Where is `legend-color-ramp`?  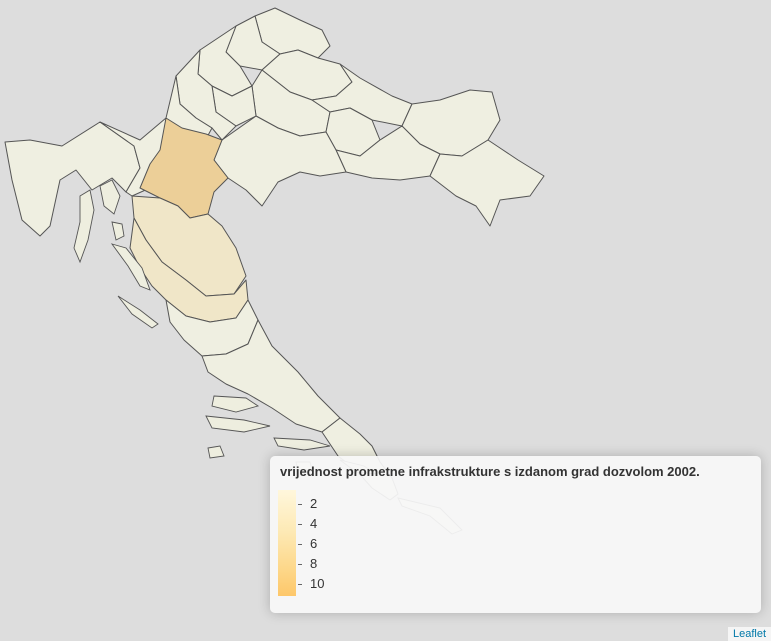
legend-color-ramp is located at coordinates (287, 543).